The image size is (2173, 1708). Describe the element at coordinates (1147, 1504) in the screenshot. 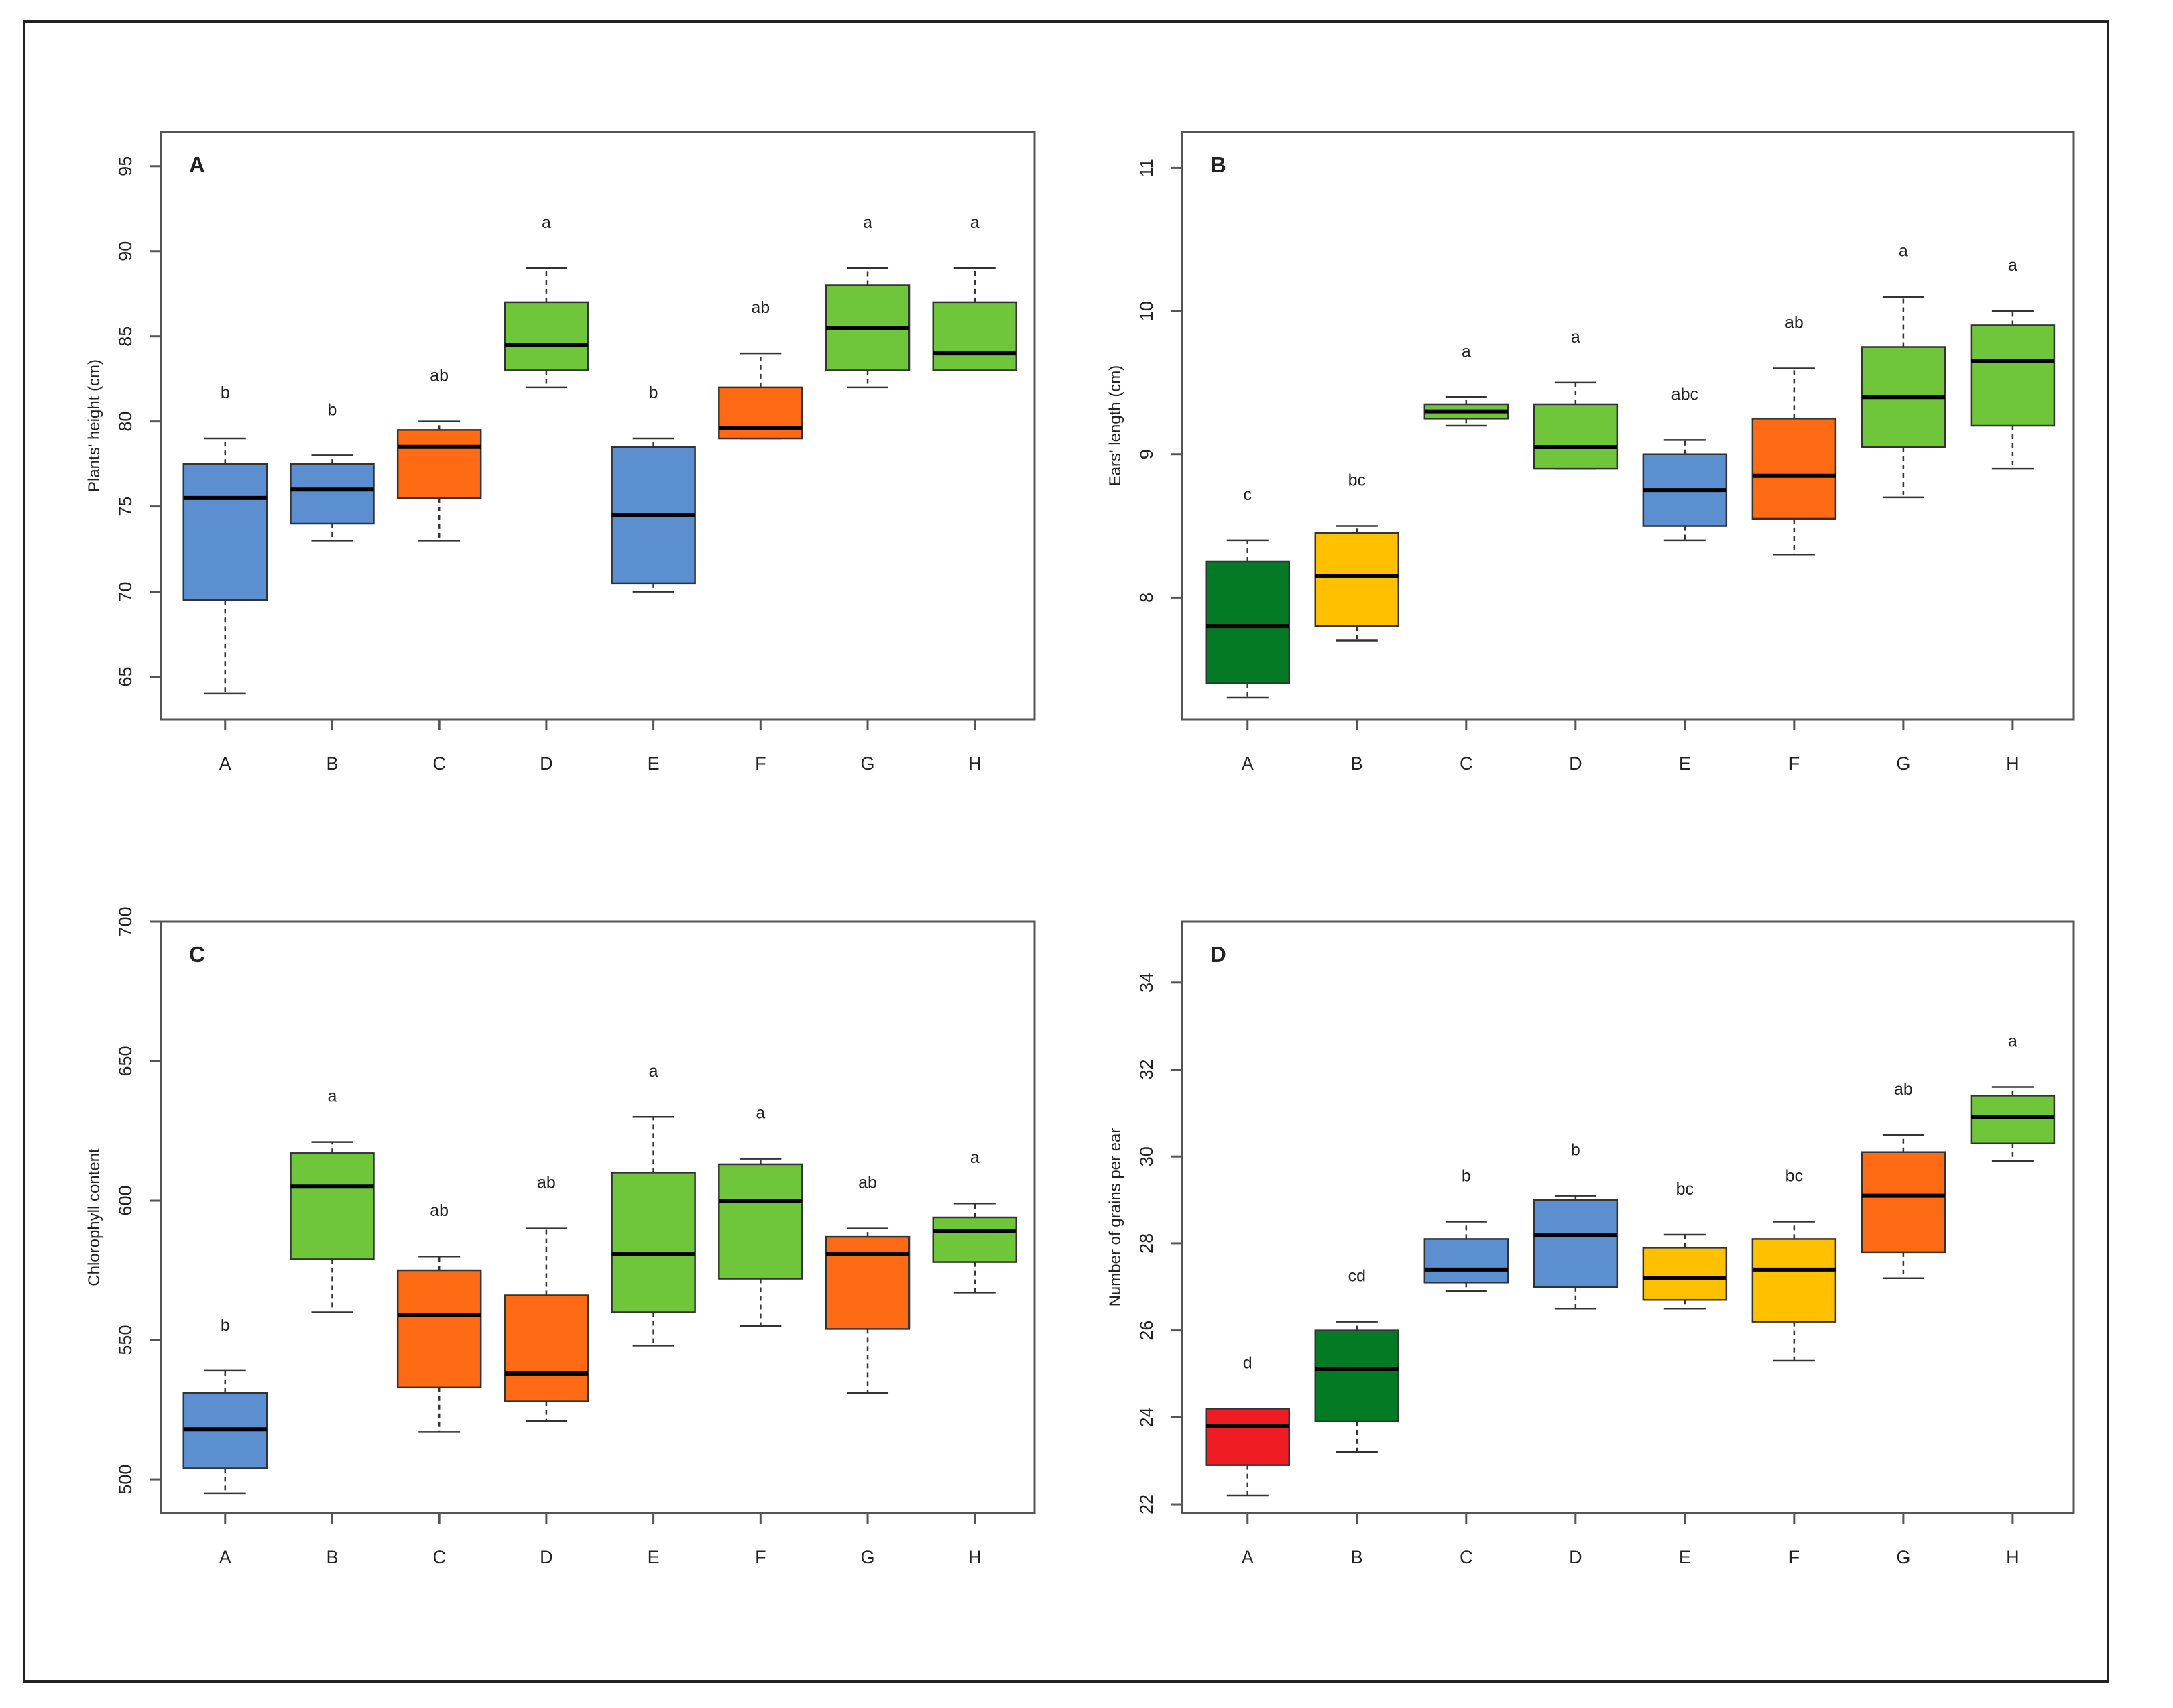

I see `y-tick-label: 22` at that location.